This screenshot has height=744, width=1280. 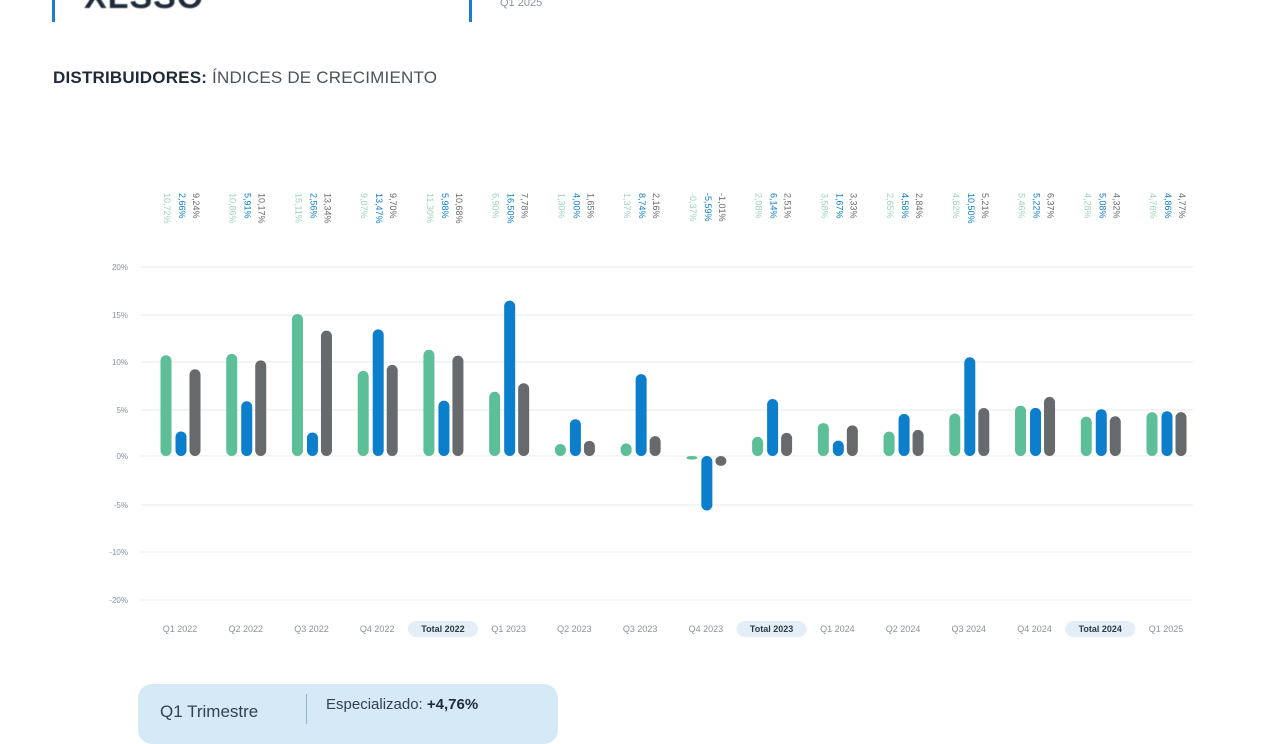 I want to click on data-label: -0,37%, so click(x=693, y=207).